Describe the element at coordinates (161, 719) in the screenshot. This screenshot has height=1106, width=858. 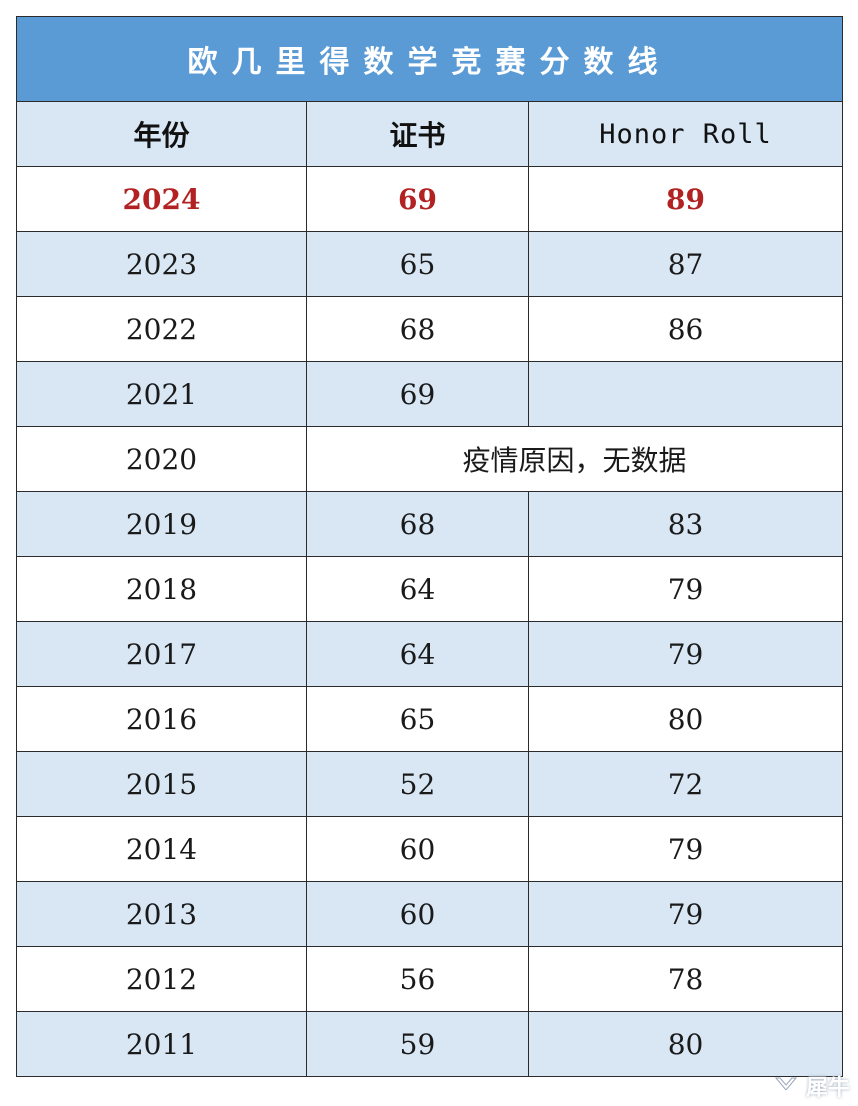
I see `year-cell: 2016` at that location.